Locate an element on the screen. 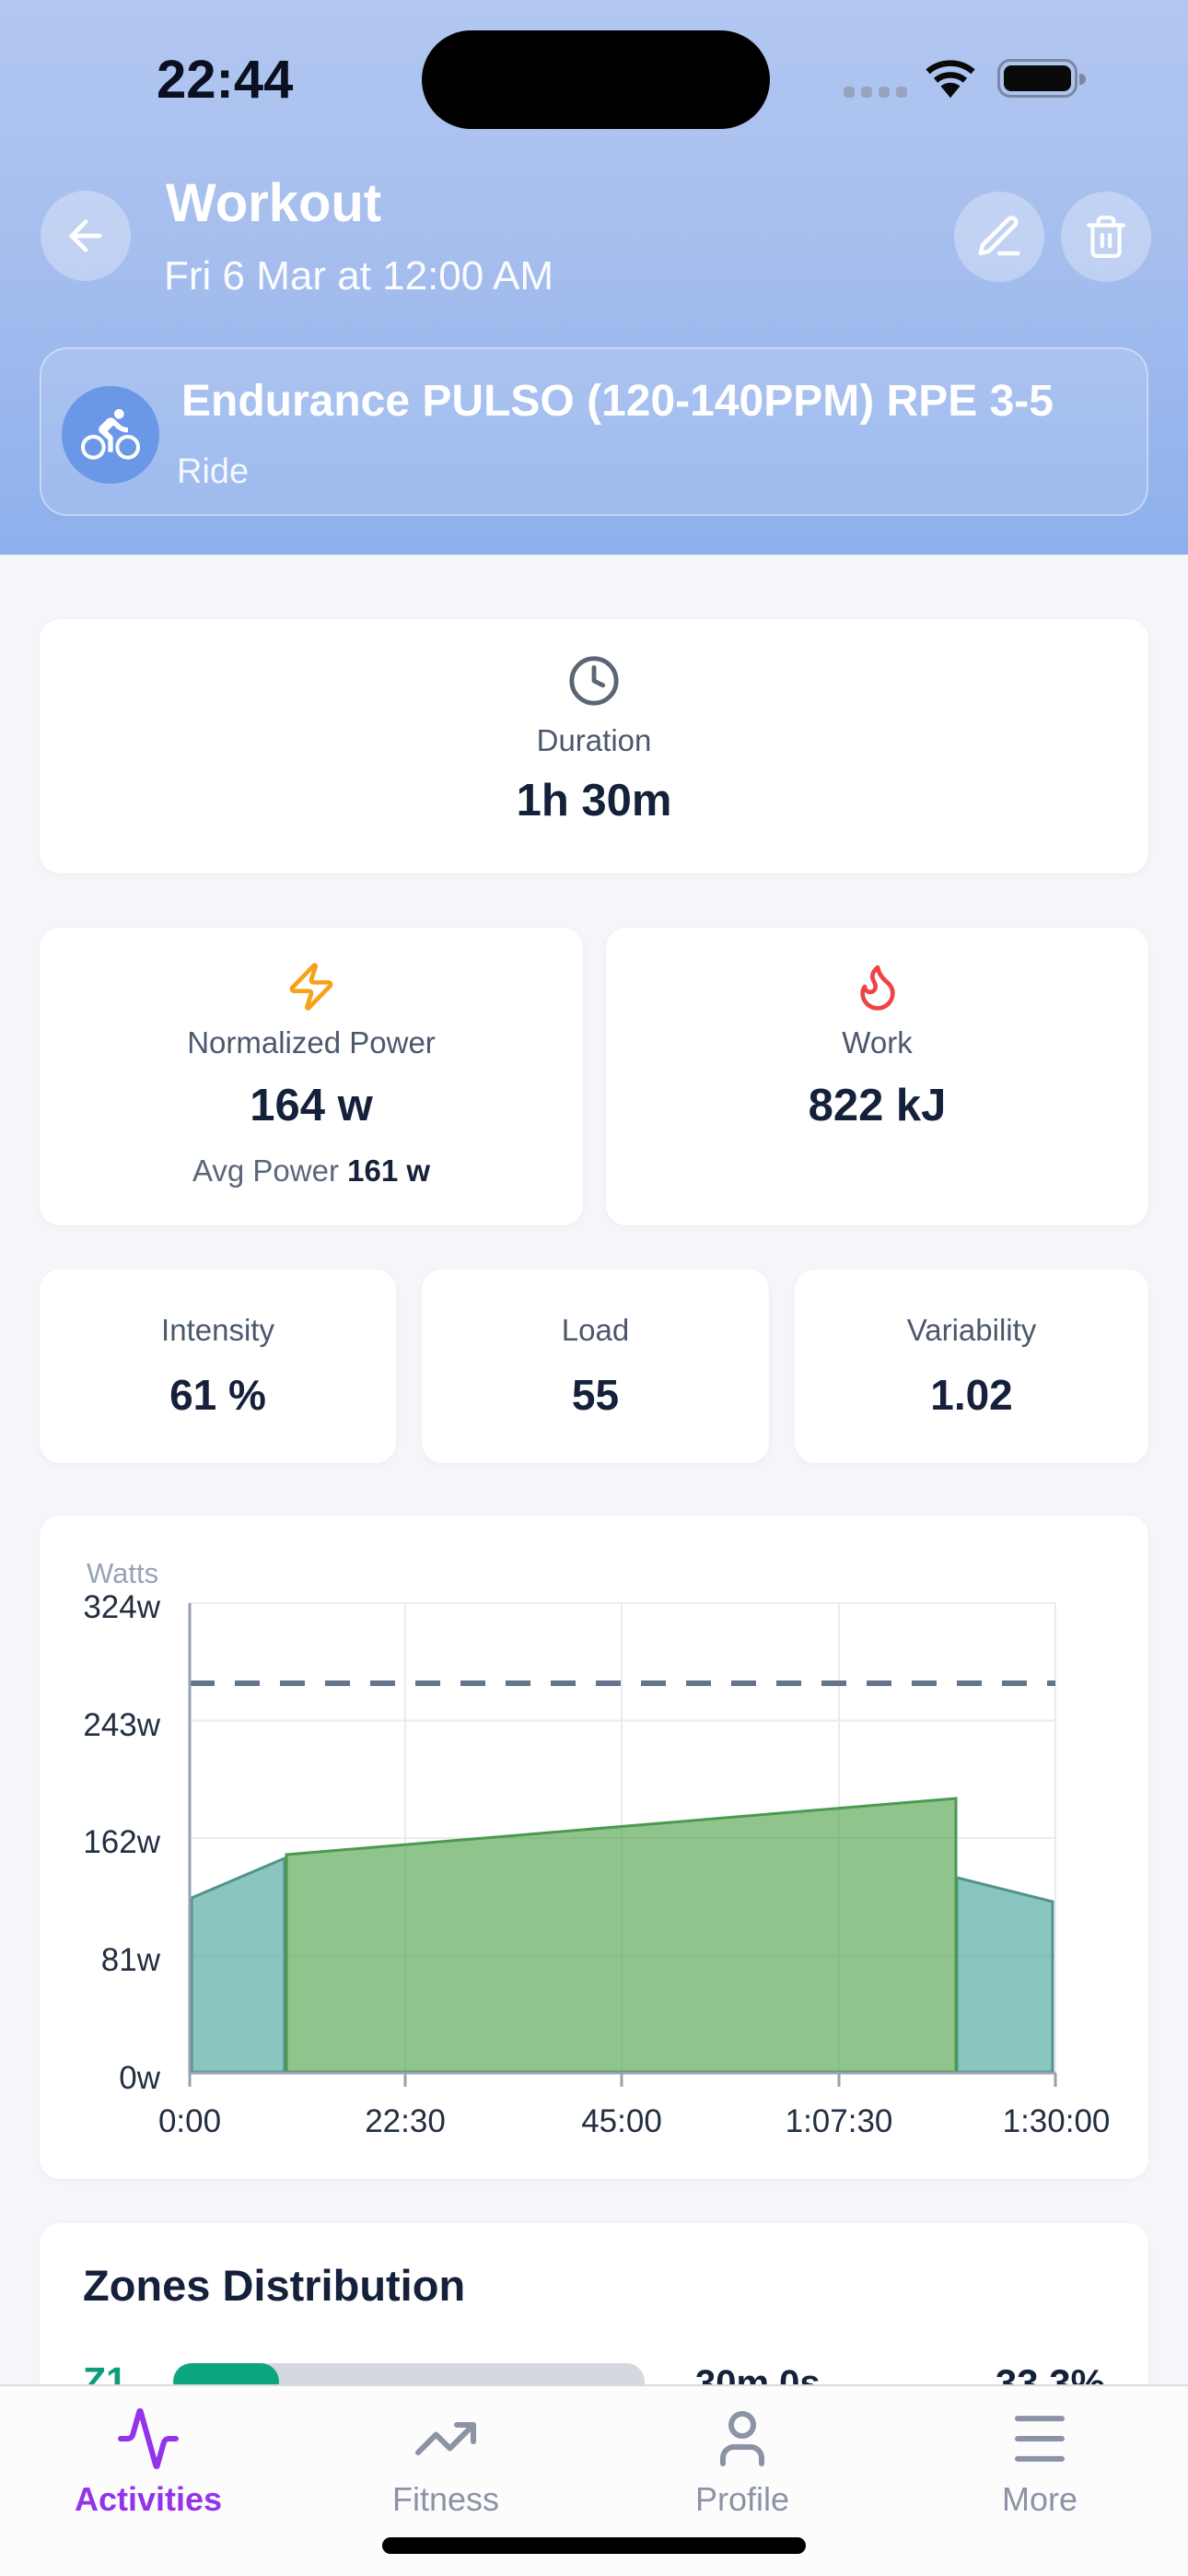  svg-text: 243w is located at coordinates (121, 1725).